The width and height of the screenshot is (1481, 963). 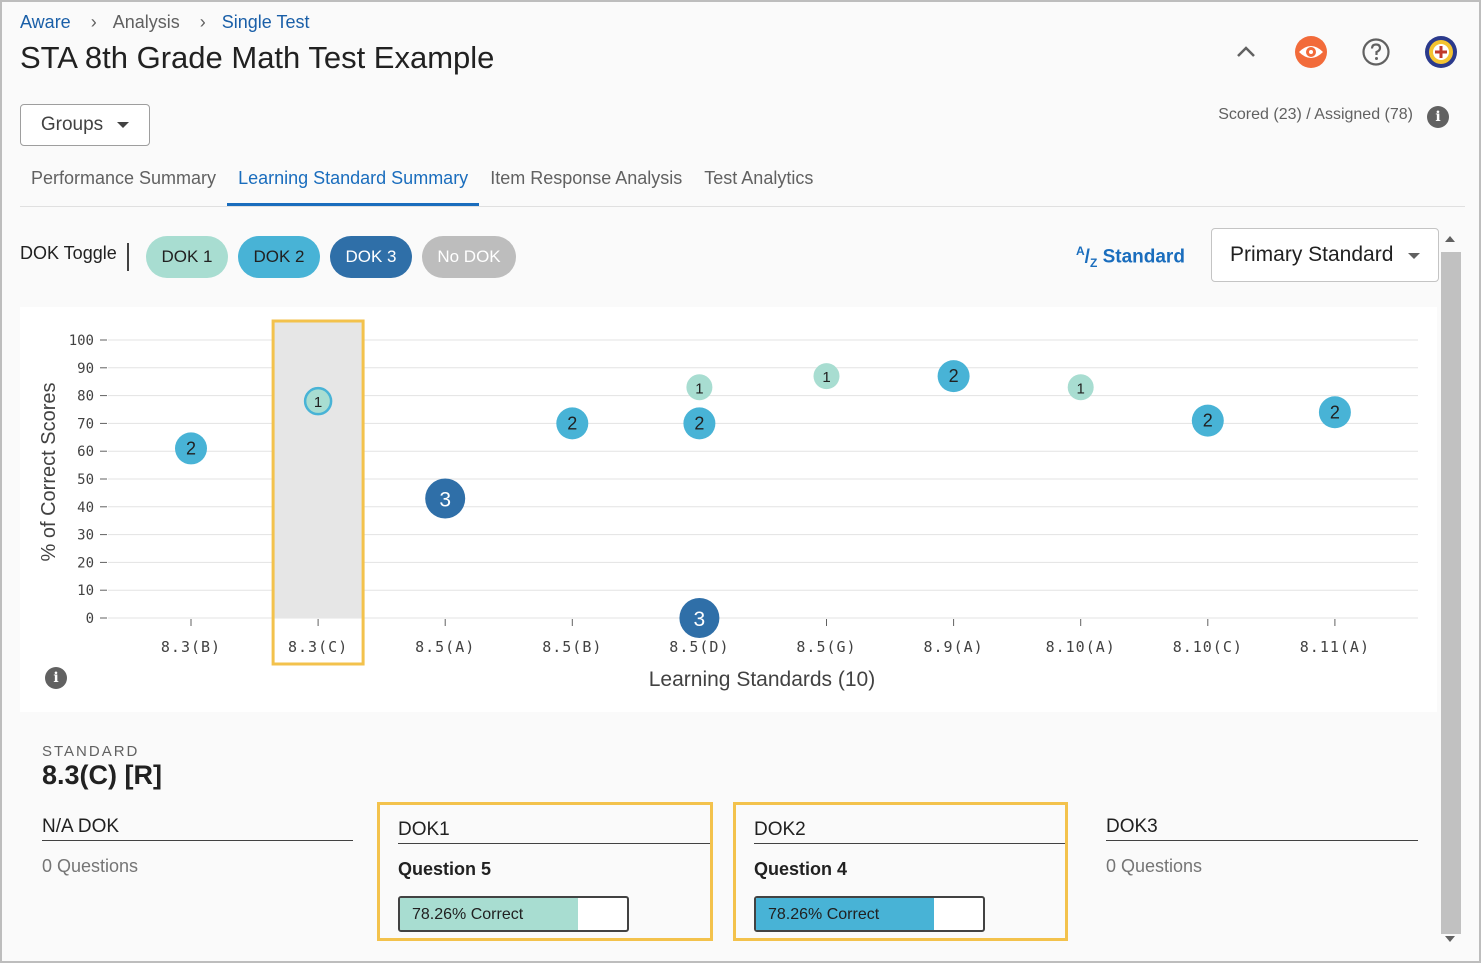 I want to click on y-tick-label: 0, so click(x=90, y=619).